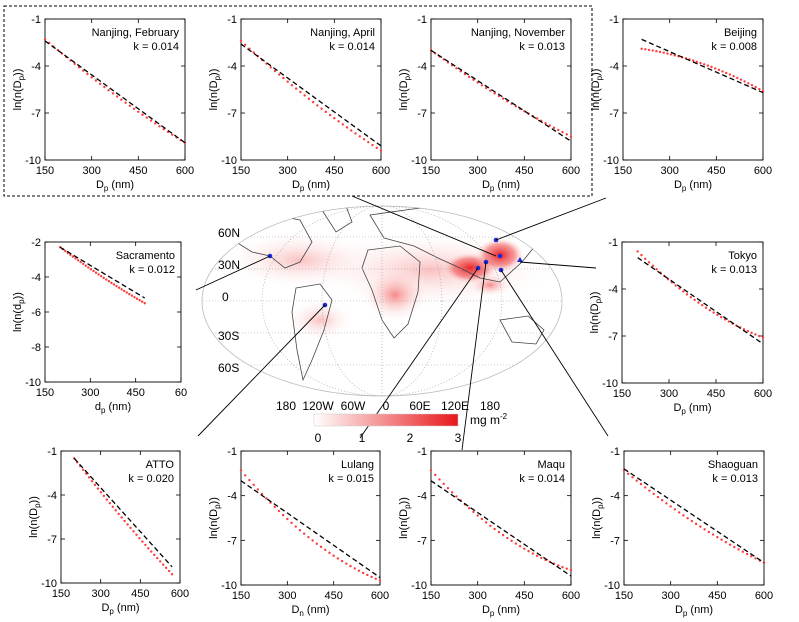 This screenshot has height=622, width=799. Describe the element at coordinates (386, 420) in the screenshot. I see `colorbar` at that location.